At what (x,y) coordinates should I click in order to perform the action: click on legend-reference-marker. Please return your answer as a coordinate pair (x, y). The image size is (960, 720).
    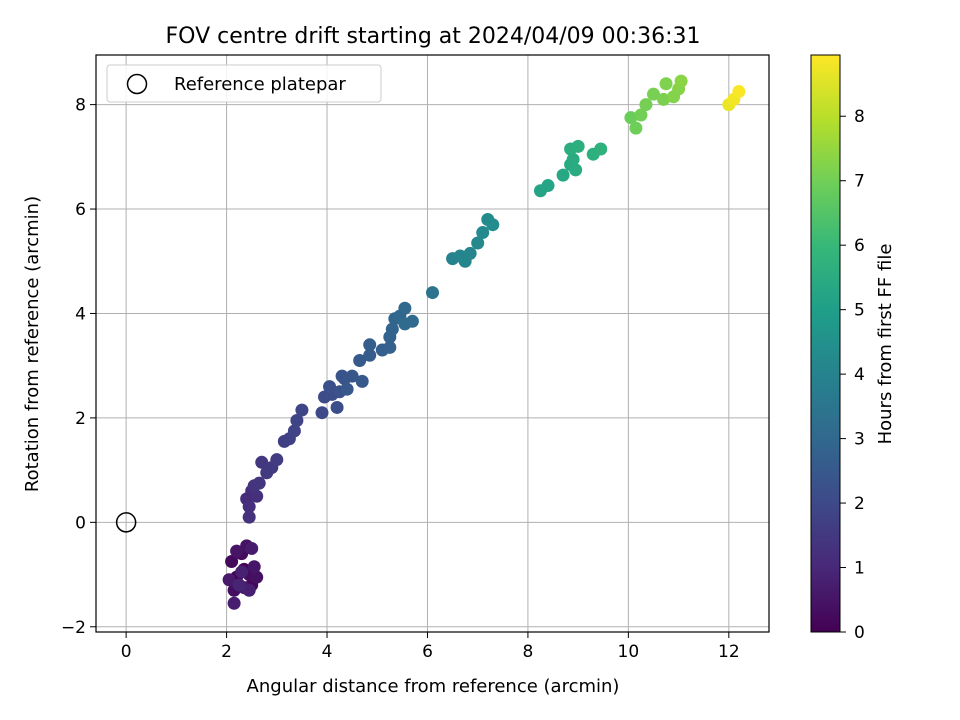
    Looking at the image, I should click on (137, 84).